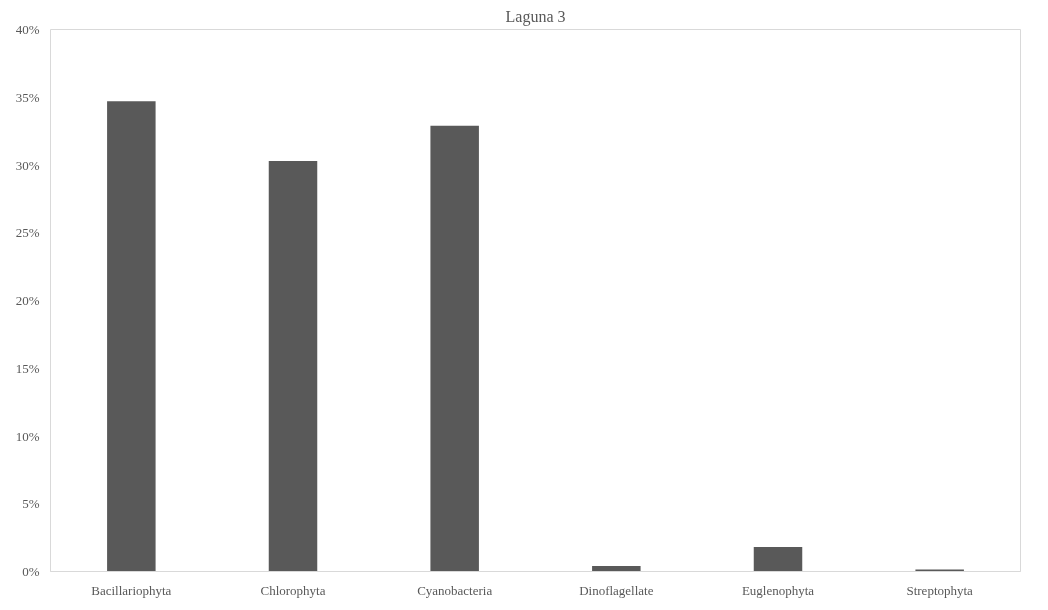  What do you see at coordinates (616, 590) in the screenshot?
I see `x-tick-label: Dinoflagellate` at bounding box center [616, 590].